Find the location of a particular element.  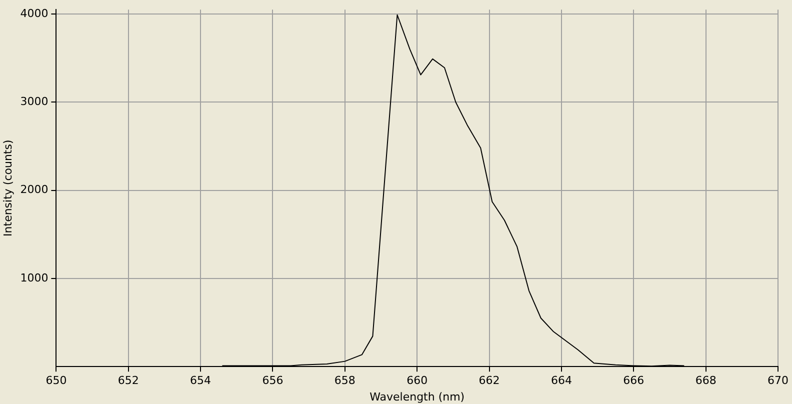

x-tick-label: 664 is located at coordinates (561, 381).